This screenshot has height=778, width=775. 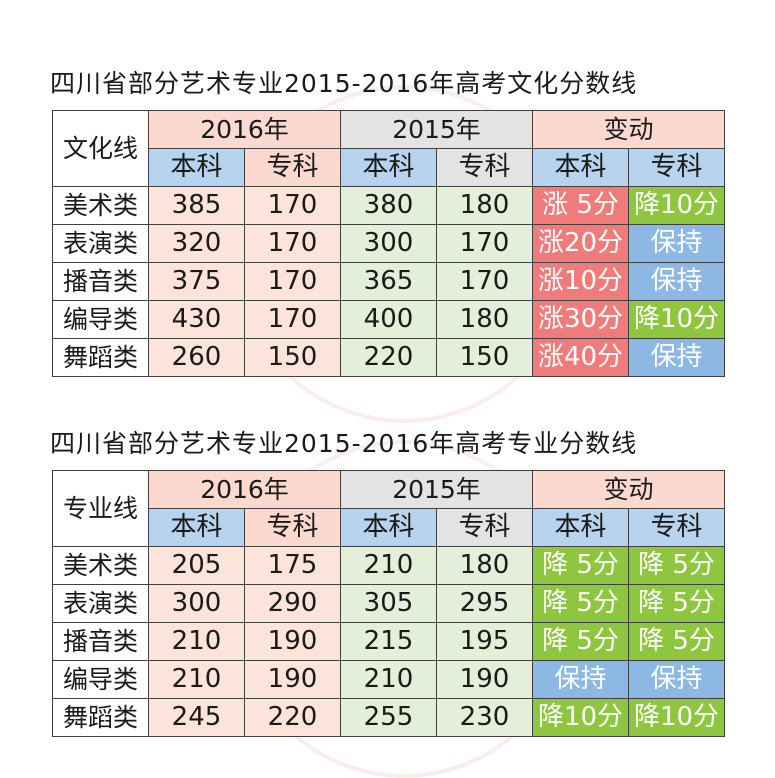 What do you see at coordinates (344, 83) in the screenshot?
I see `table-title-culture: 四川省部分艺术专业2015-2016年高考文化分数线` at bounding box center [344, 83].